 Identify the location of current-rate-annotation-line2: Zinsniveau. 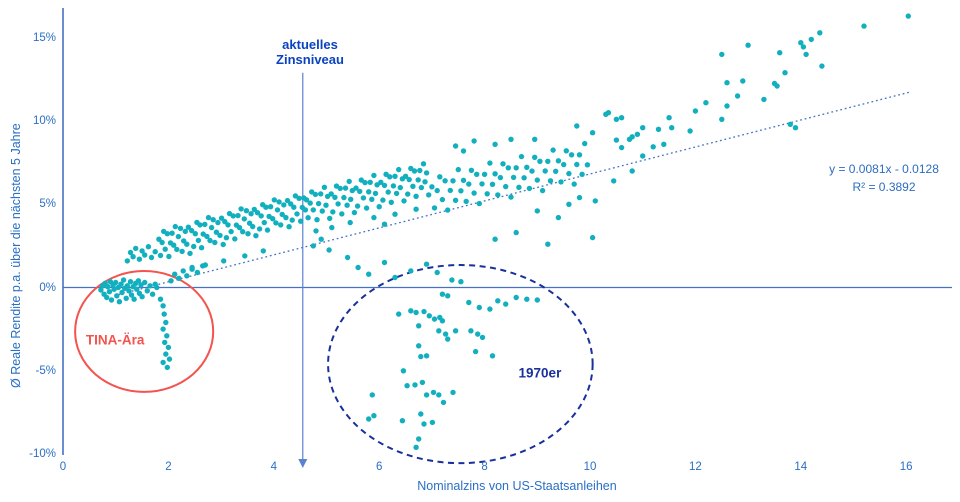
(310, 59).